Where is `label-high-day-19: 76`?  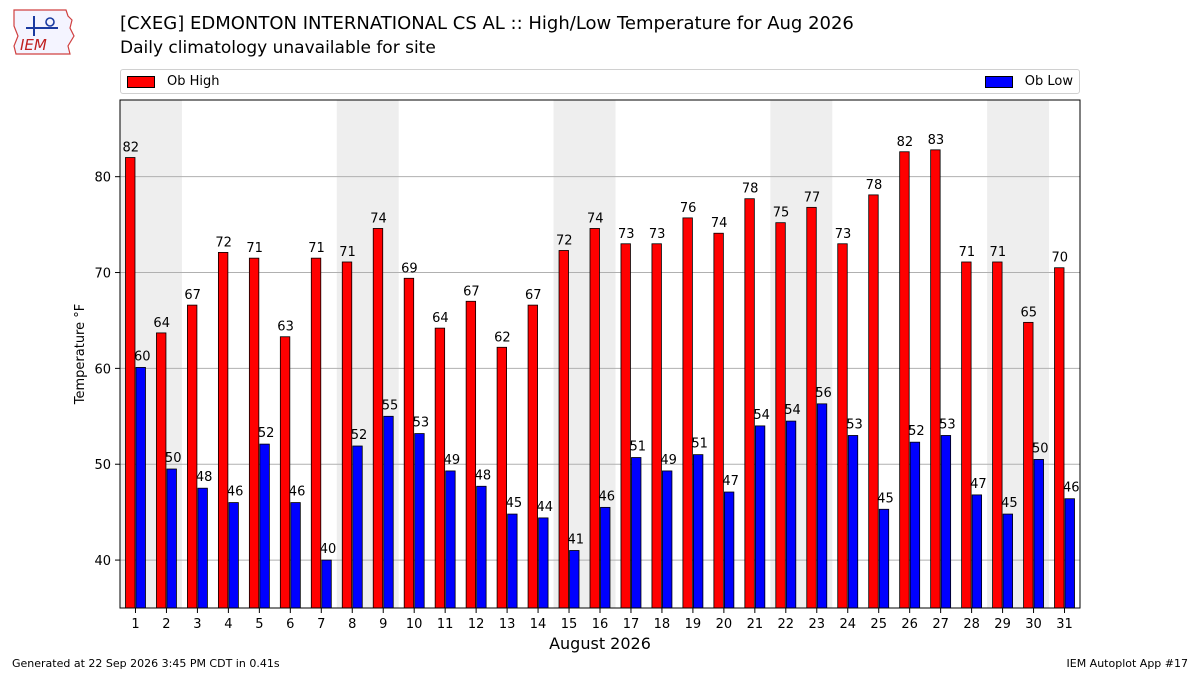 label-high-day-19: 76 is located at coordinates (688, 208).